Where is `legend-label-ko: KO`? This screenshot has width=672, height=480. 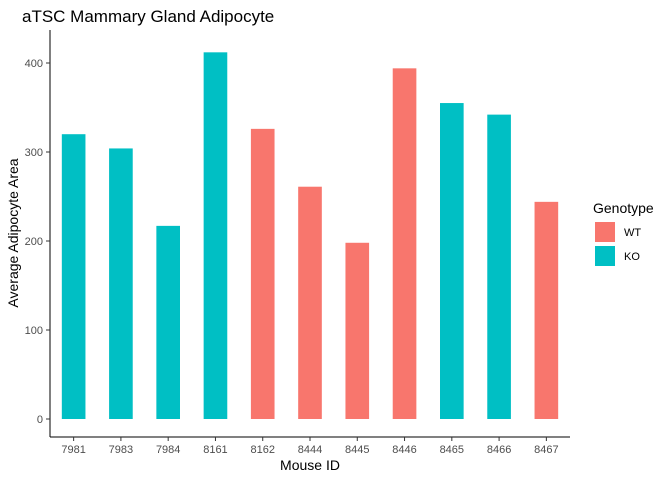
legend-label-ko: KO is located at coordinates (632, 257).